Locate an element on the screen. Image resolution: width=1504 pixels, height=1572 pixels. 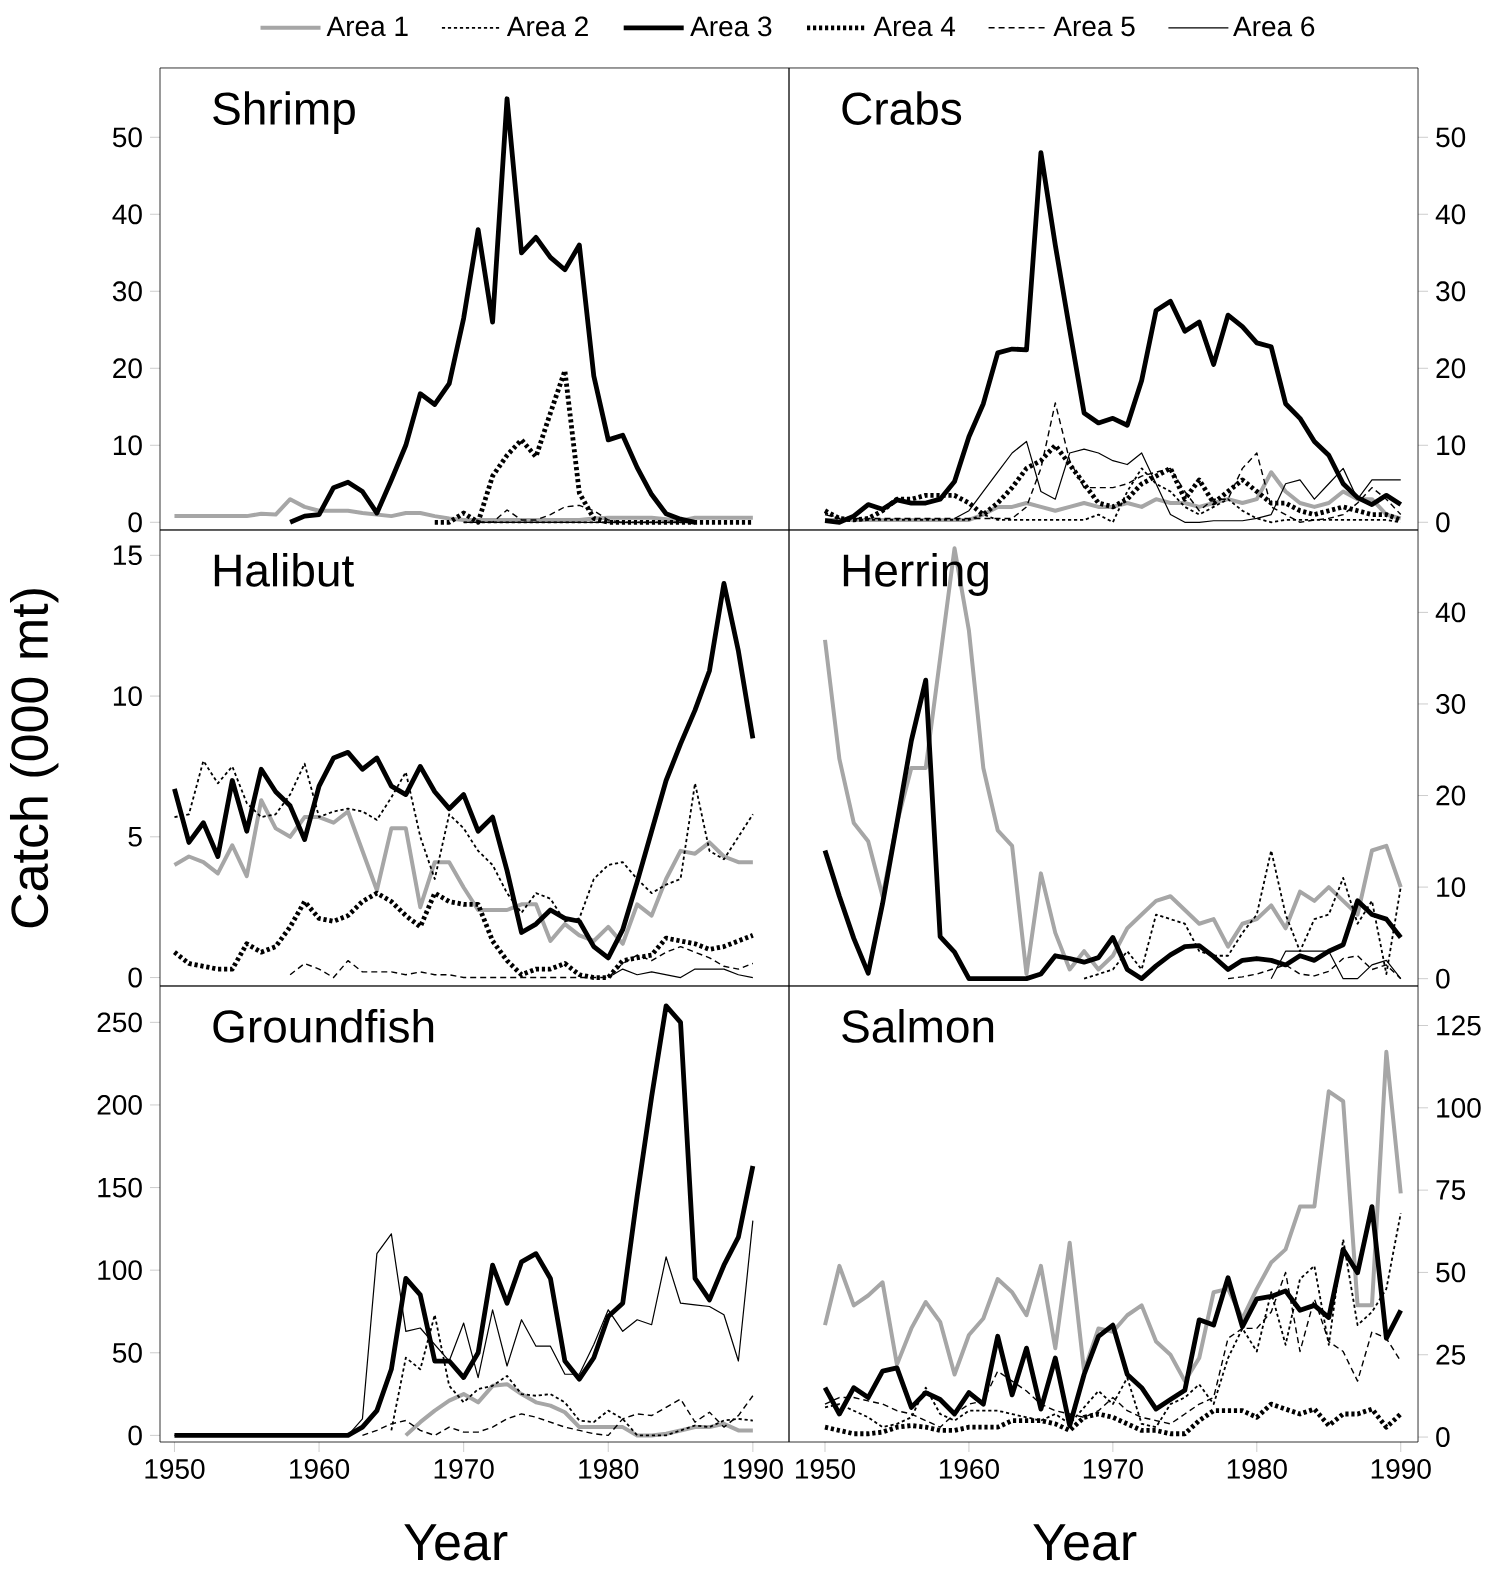
chart-title: Halibut is located at coordinates (284, 570).